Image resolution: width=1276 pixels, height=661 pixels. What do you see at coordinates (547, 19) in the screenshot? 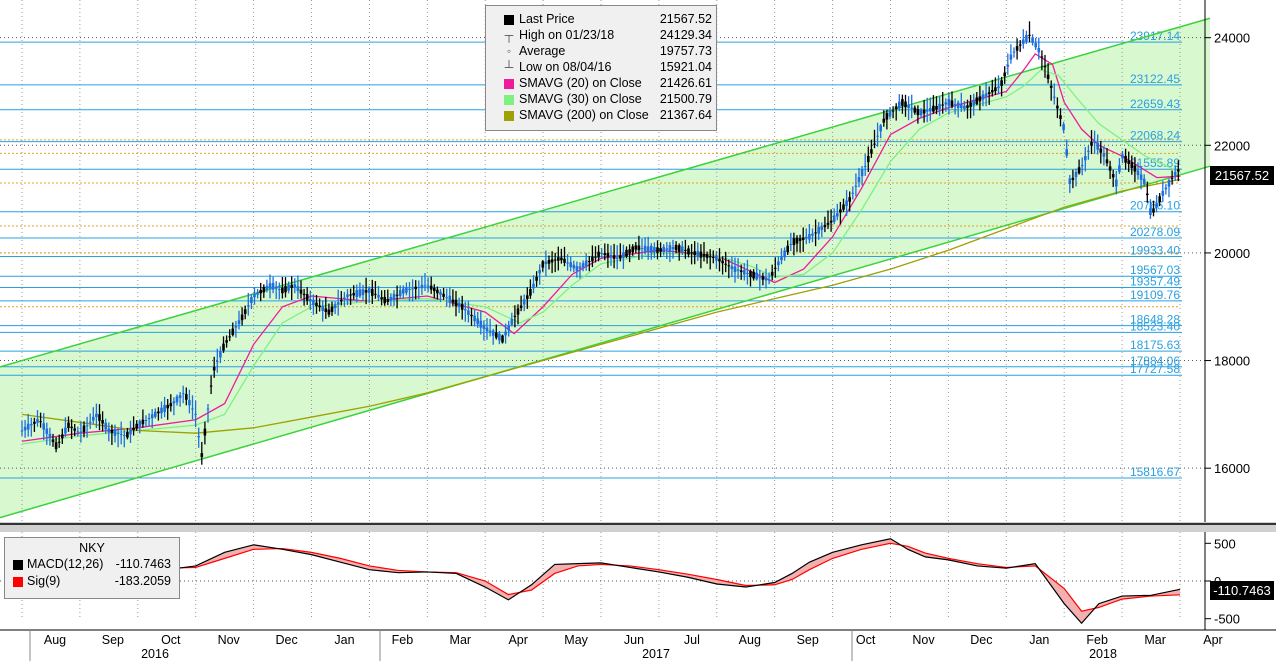
I see `legend-label: Last Price` at bounding box center [547, 19].